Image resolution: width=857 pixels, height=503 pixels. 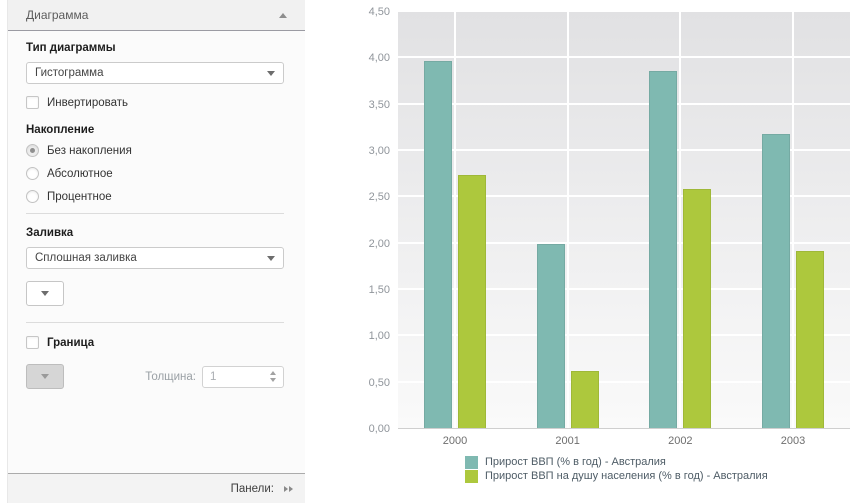 What do you see at coordinates (243, 376) in the screenshot?
I see `thickness-stepper: 1` at bounding box center [243, 376].